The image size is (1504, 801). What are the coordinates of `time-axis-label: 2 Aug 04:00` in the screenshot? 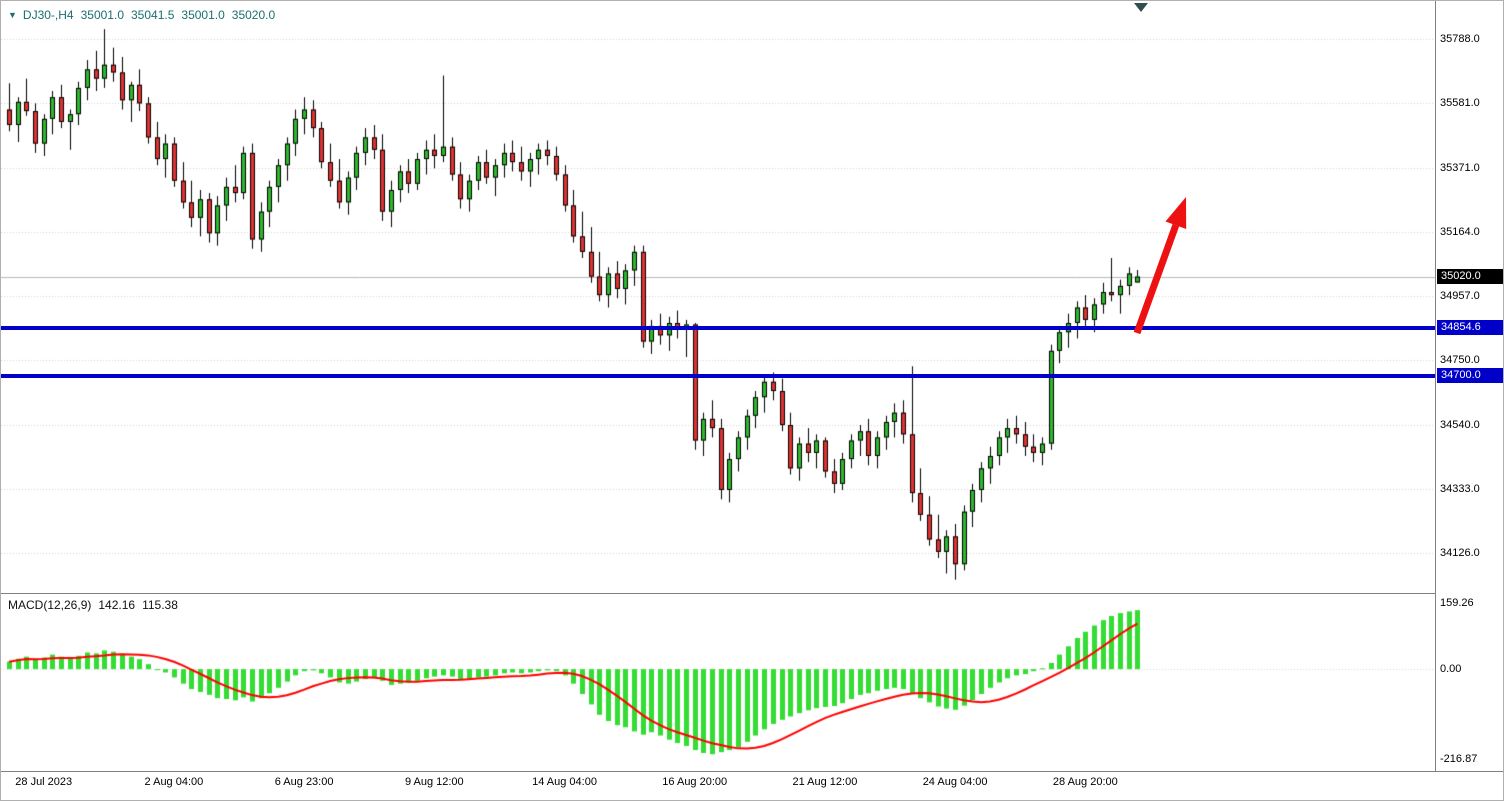 It's located at (174, 782).